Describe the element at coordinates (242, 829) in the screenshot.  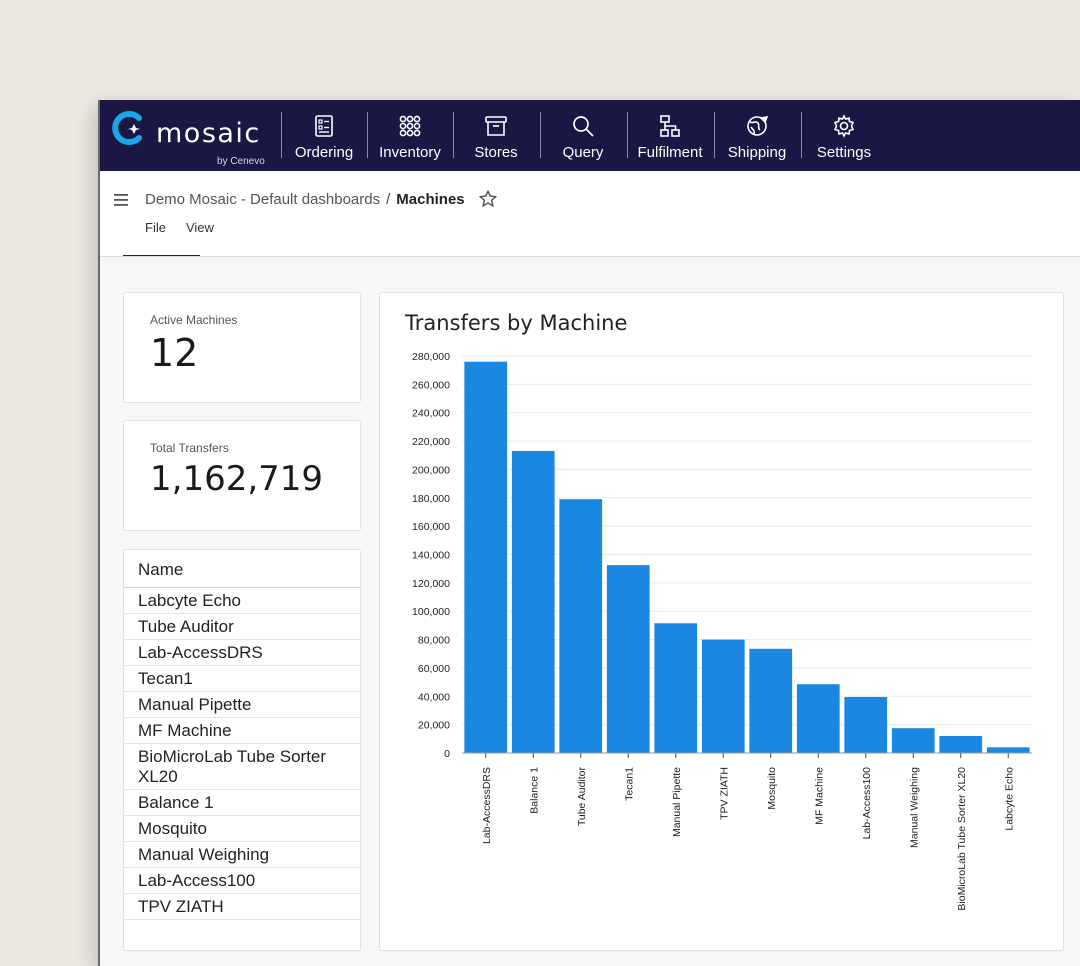
I see `list-item: Mosquito` at that location.